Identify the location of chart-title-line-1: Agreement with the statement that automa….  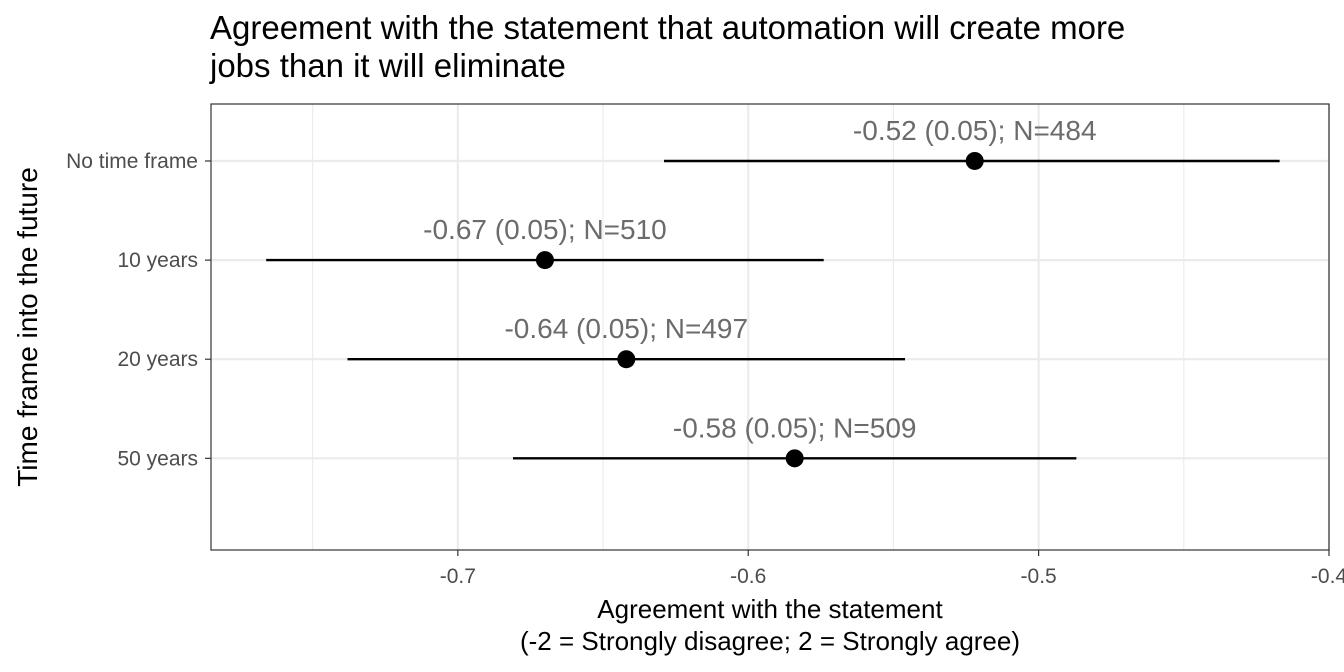
(667, 27).